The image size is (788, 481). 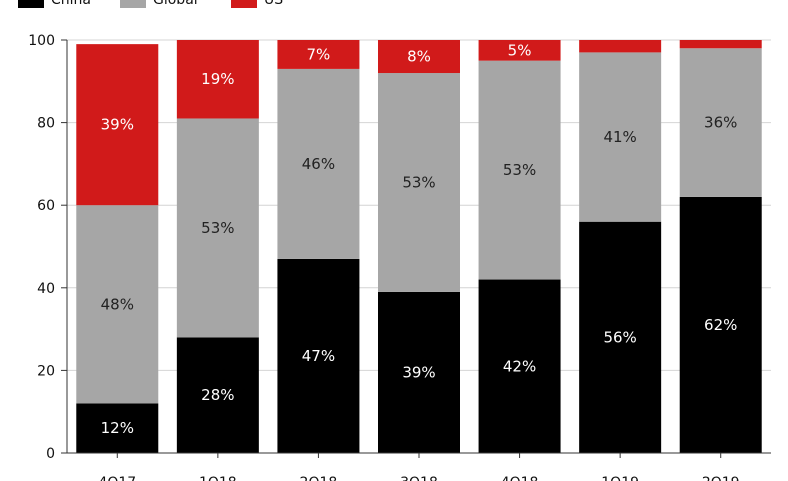 What do you see at coordinates (520, 478) in the screenshot?
I see `x-tick-label: 4Q18` at bounding box center [520, 478].